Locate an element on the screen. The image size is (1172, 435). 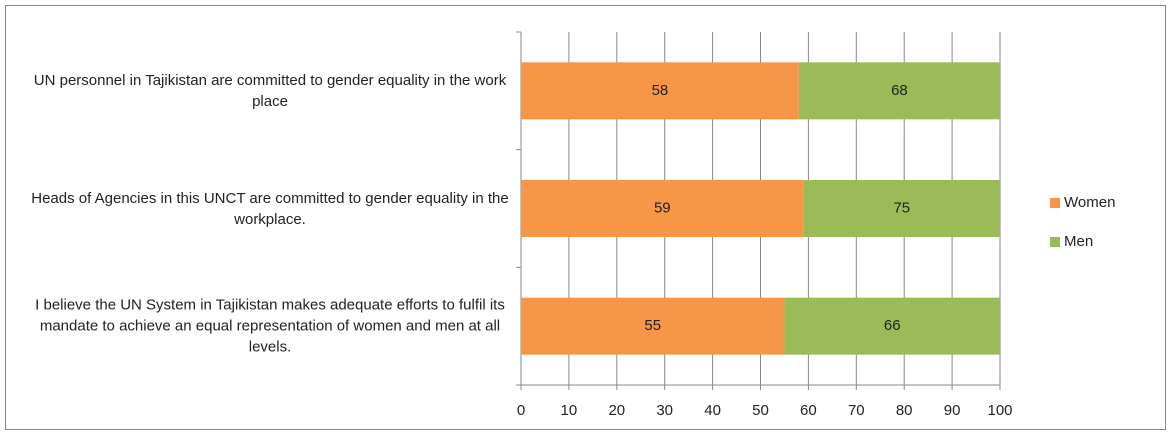
value-label: 75 is located at coordinates (901, 207).